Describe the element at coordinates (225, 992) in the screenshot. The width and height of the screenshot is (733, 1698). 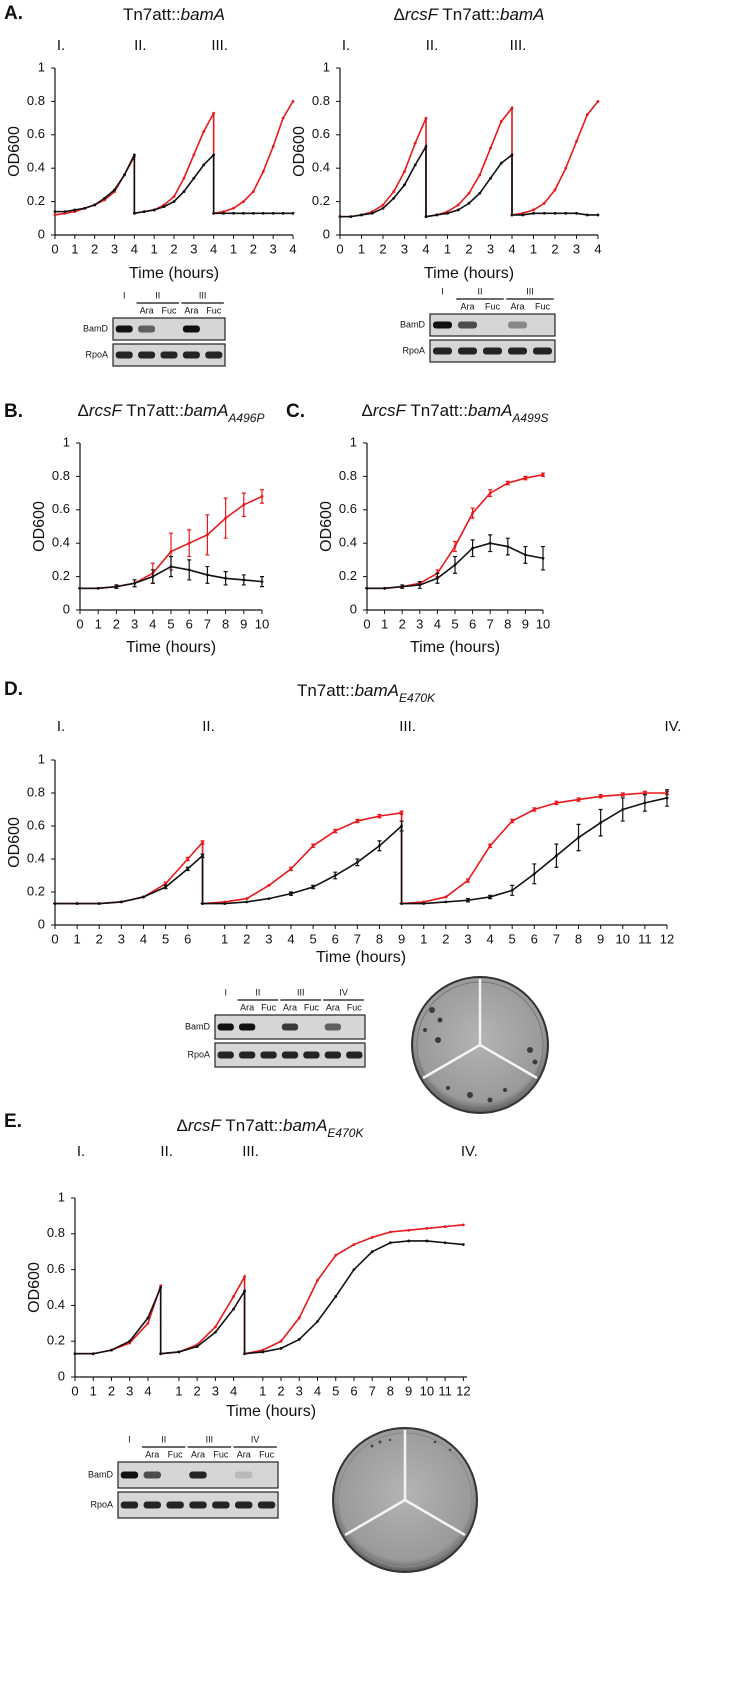
I see `blot-group: I` at that location.